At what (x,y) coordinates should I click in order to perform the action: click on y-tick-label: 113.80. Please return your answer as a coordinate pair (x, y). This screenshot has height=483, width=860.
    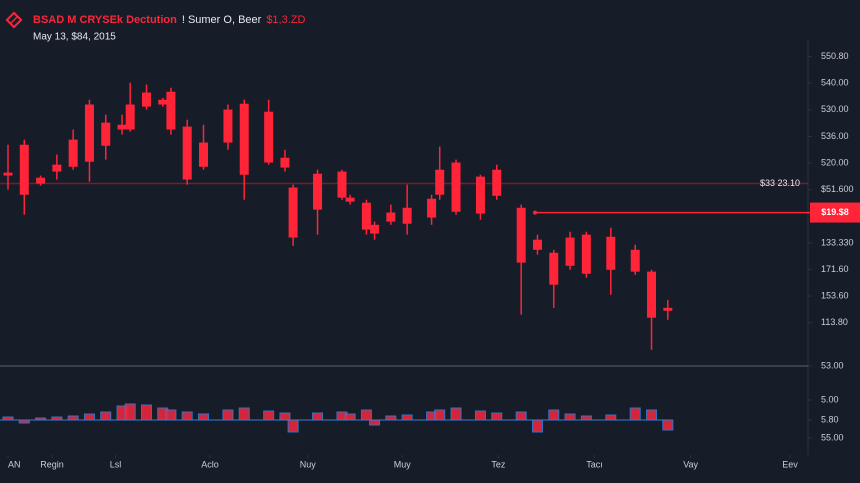
    Looking at the image, I should click on (834, 322).